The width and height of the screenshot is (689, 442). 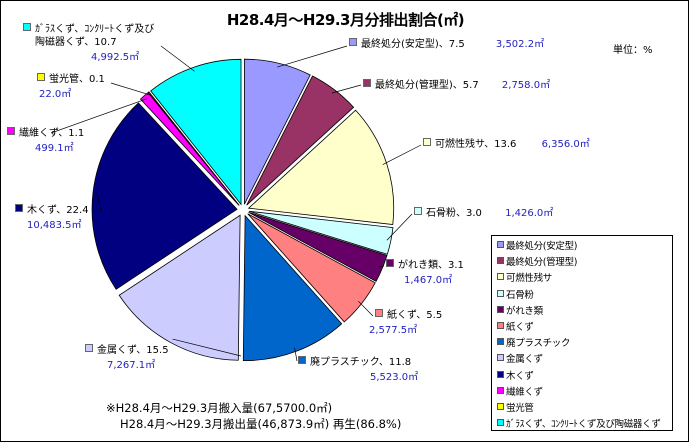 What do you see at coordinates (584, 247) in the screenshot?
I see `legend-item: 最終処分(安定型)` at bounding box center [584, 247].